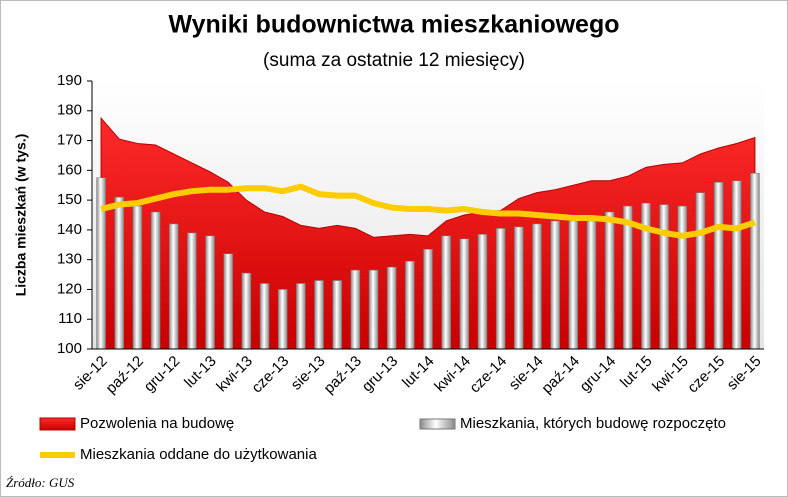 Image resolution: width=788 pixels, height=497 pixels. Describe the element at coordinates (393, 25) in the screenshot. I see `chart-title: Wyniki budownictwa mieszkaniowego` at that location.